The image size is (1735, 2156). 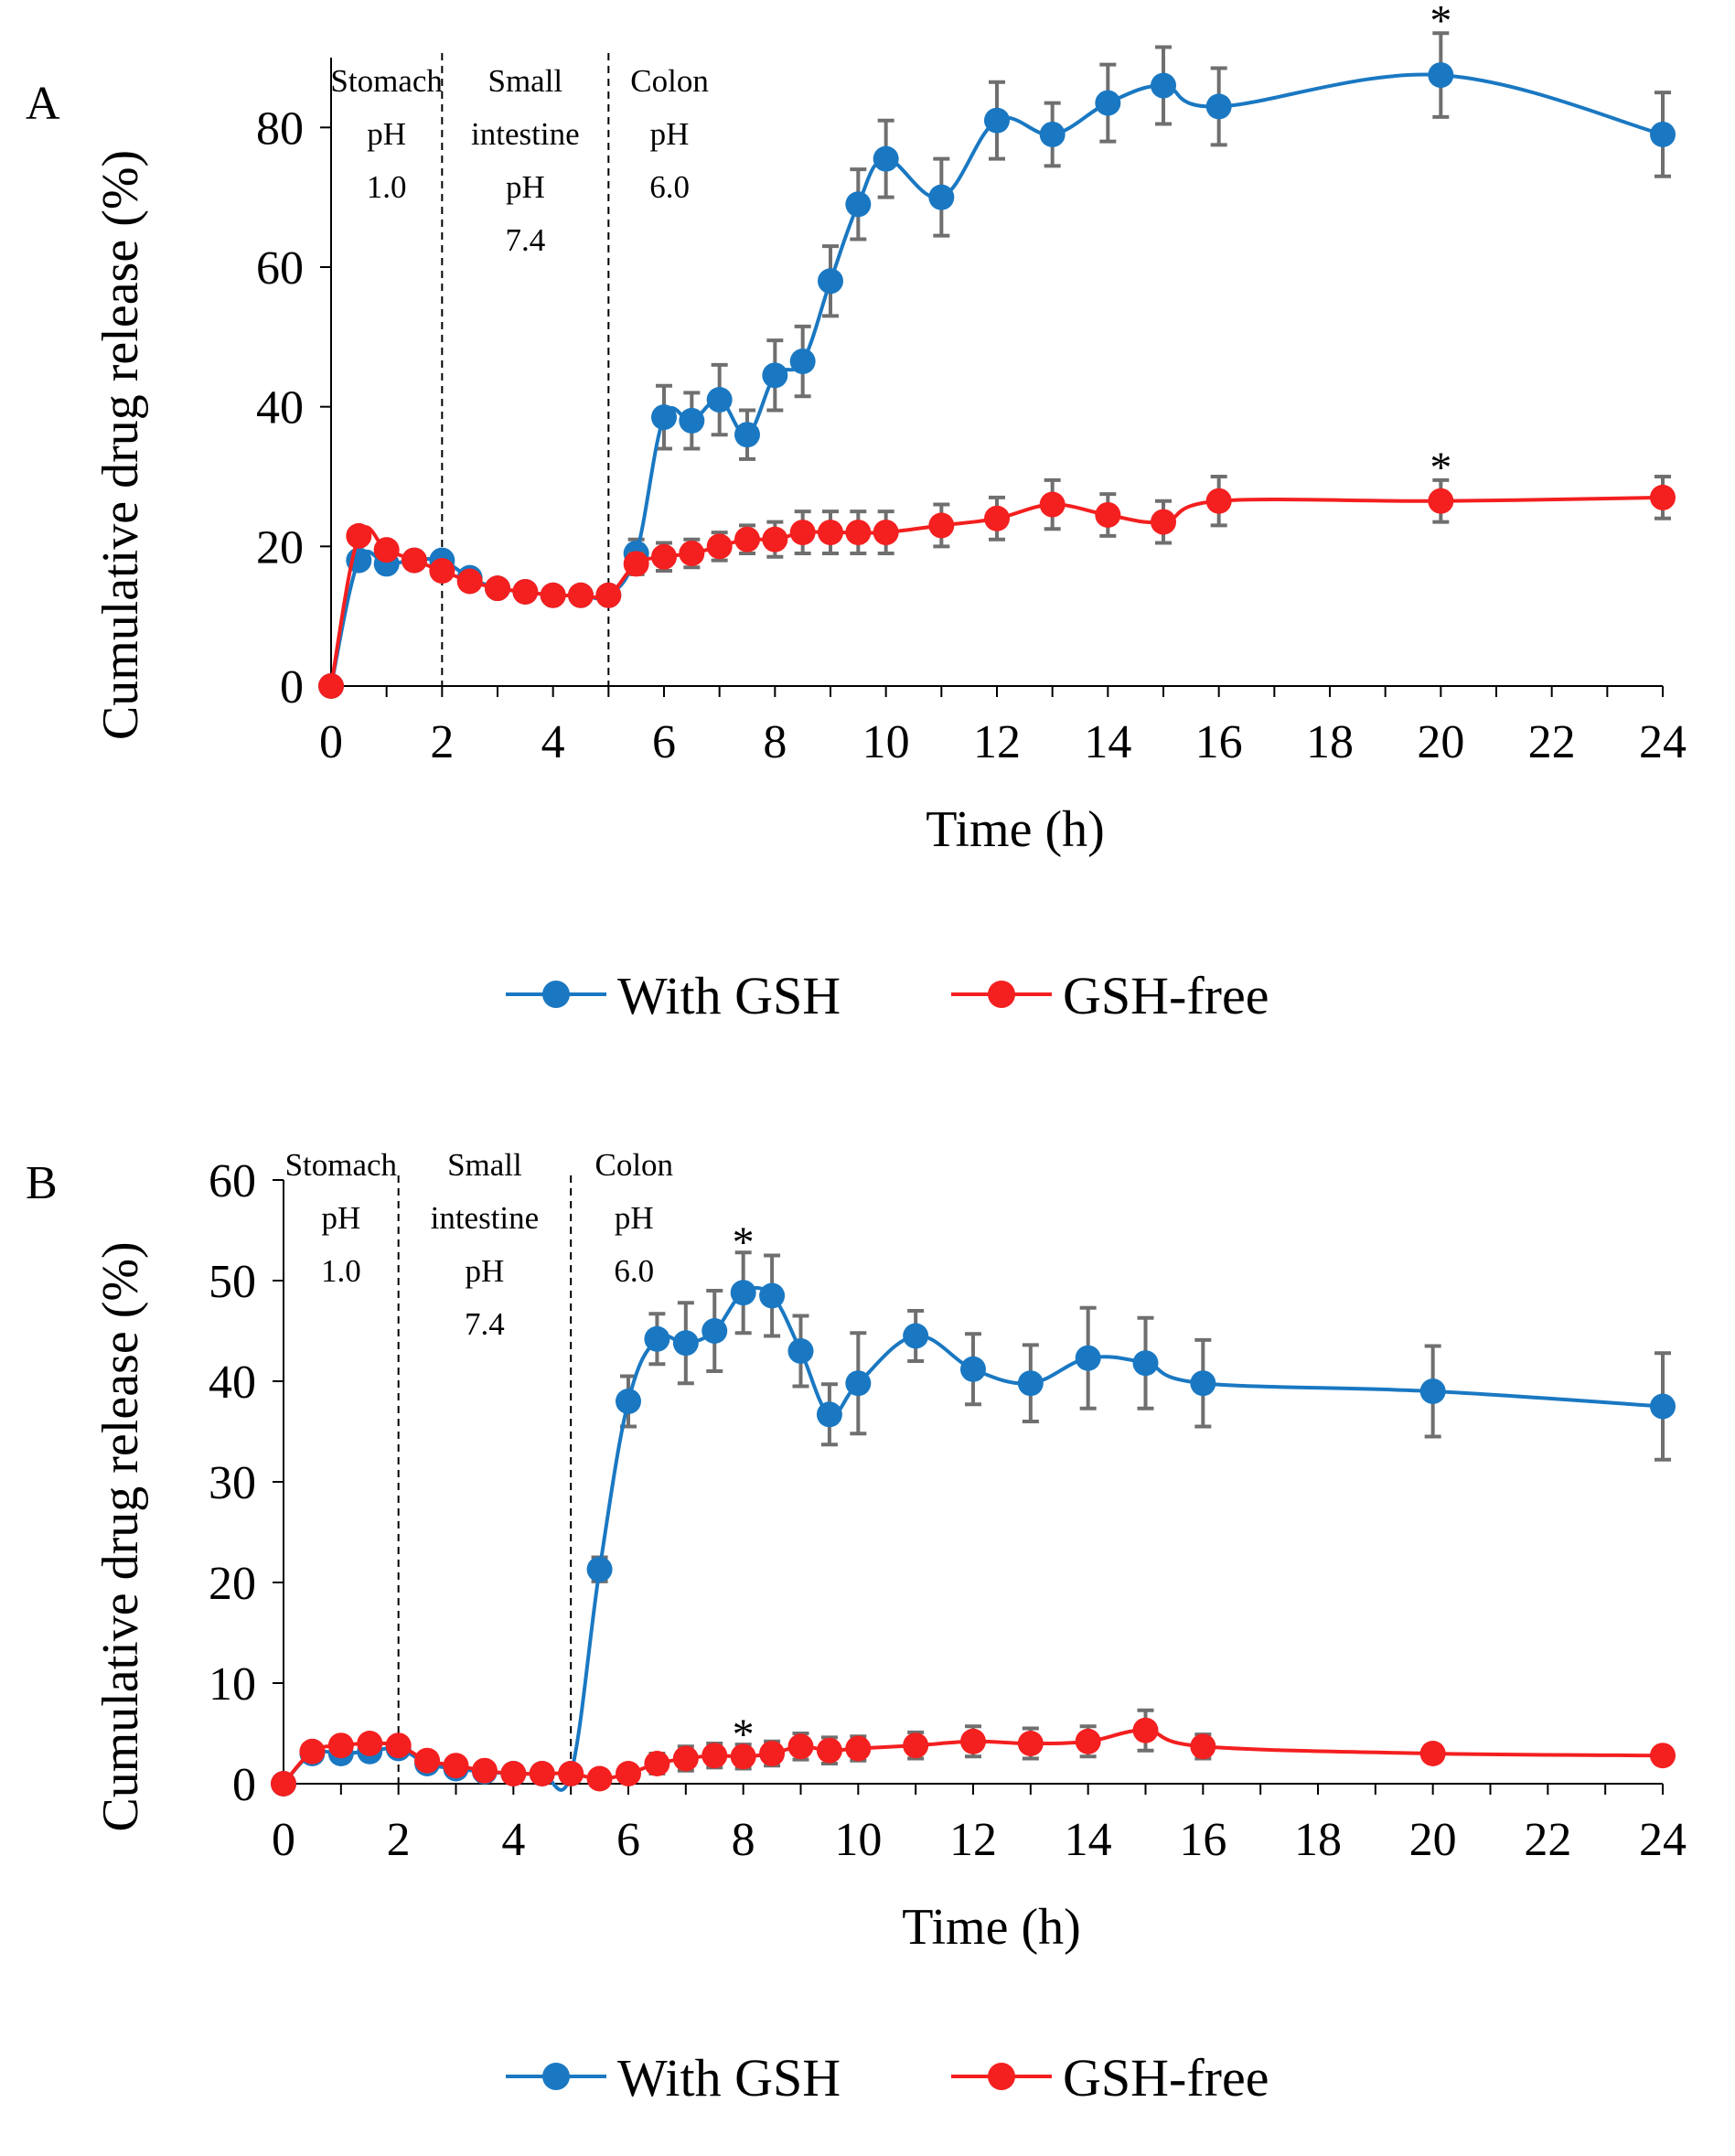 I want to click on series-gsh-free, so click(x=997, y=587).